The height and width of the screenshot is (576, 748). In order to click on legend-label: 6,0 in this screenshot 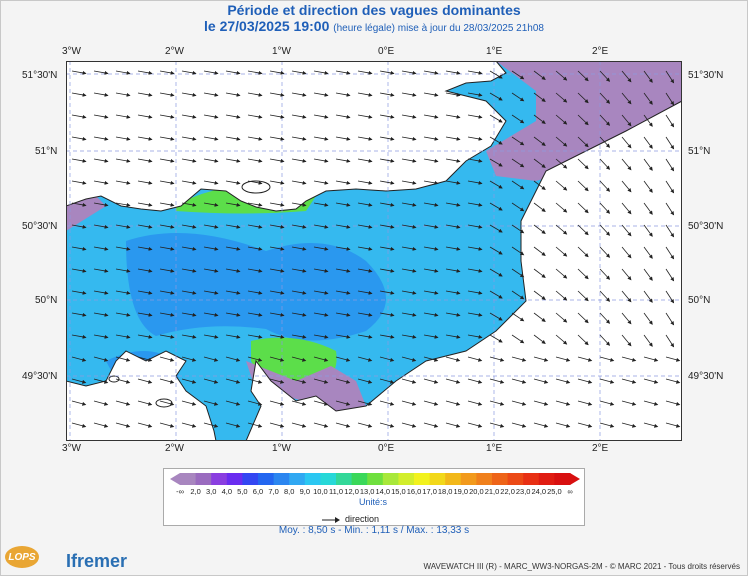, I will do `click(258, 491)`.